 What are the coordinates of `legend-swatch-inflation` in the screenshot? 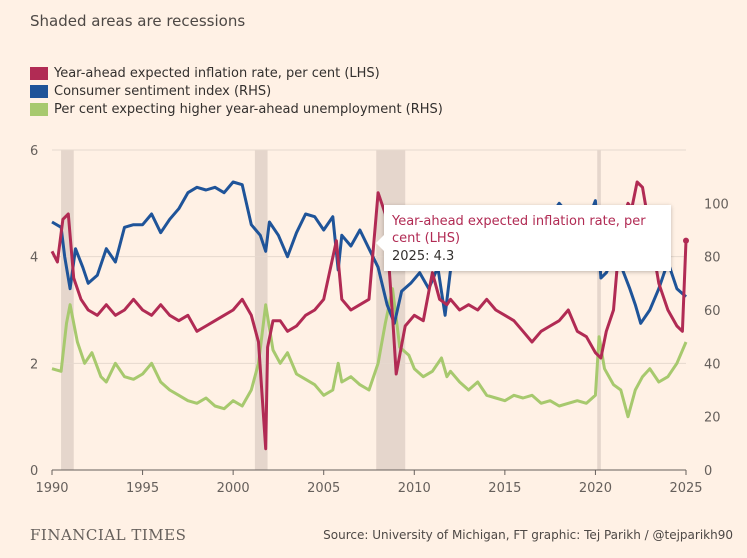 It's located at (39, 73).